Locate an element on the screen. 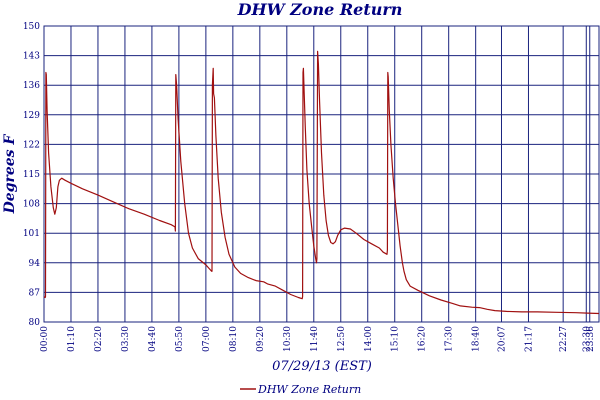 Image resolution: width=600 pixels, height=400 pixels. x-tick-label: 23:30 is located at coordinates (587, 339).